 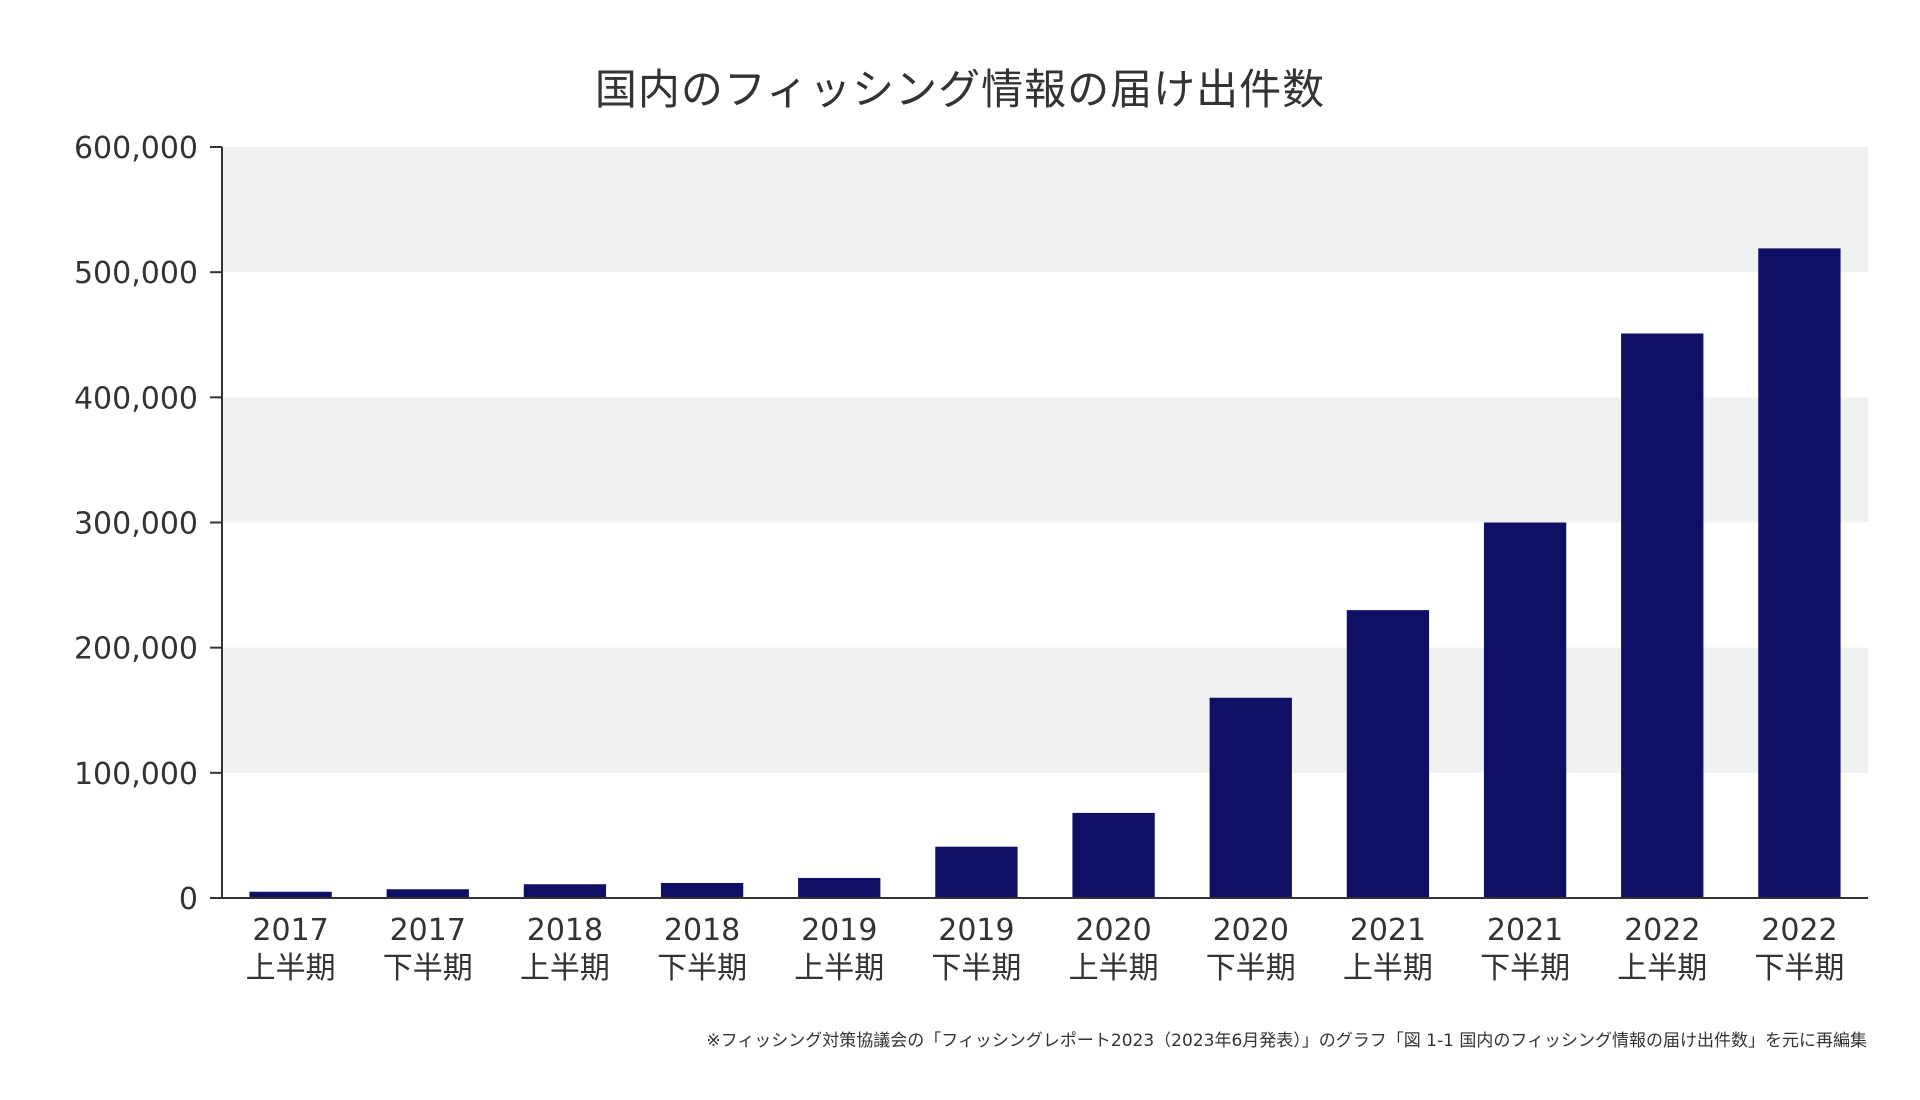 What do you see at coordinates (136, 148) in the screenshot?
I see `y-tick-label: 600,000` at bounding box center [136, 148].